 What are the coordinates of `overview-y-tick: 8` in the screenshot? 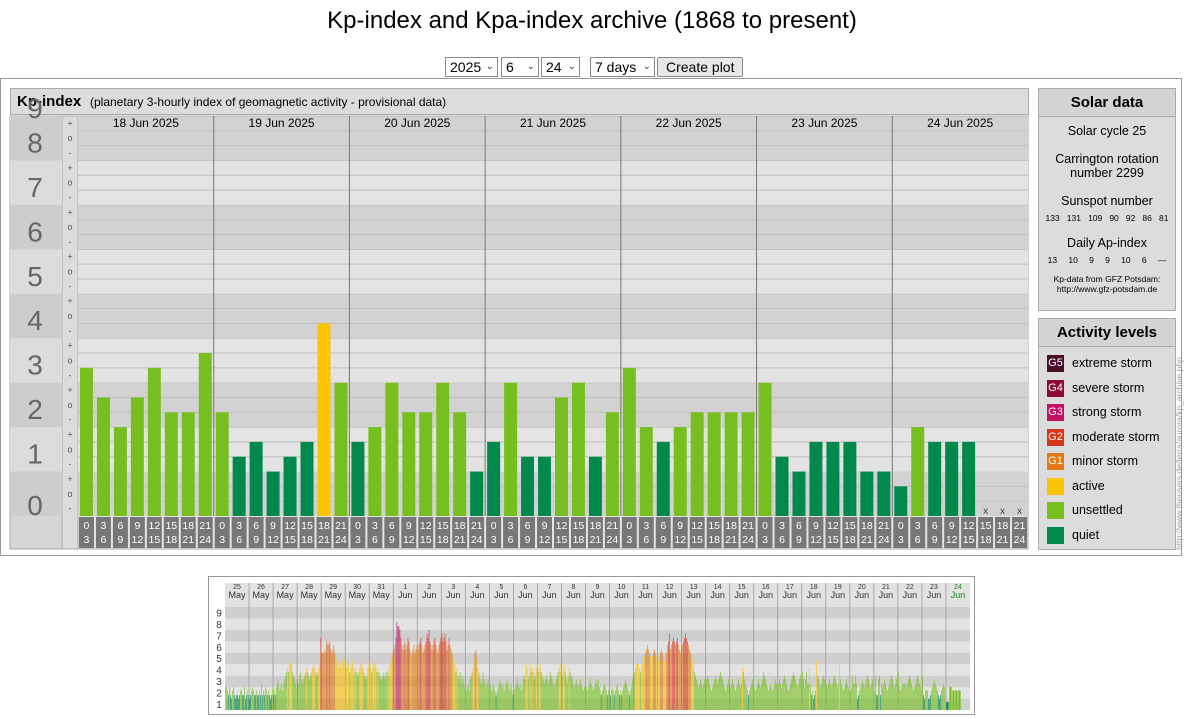 It's located at (219, 625).